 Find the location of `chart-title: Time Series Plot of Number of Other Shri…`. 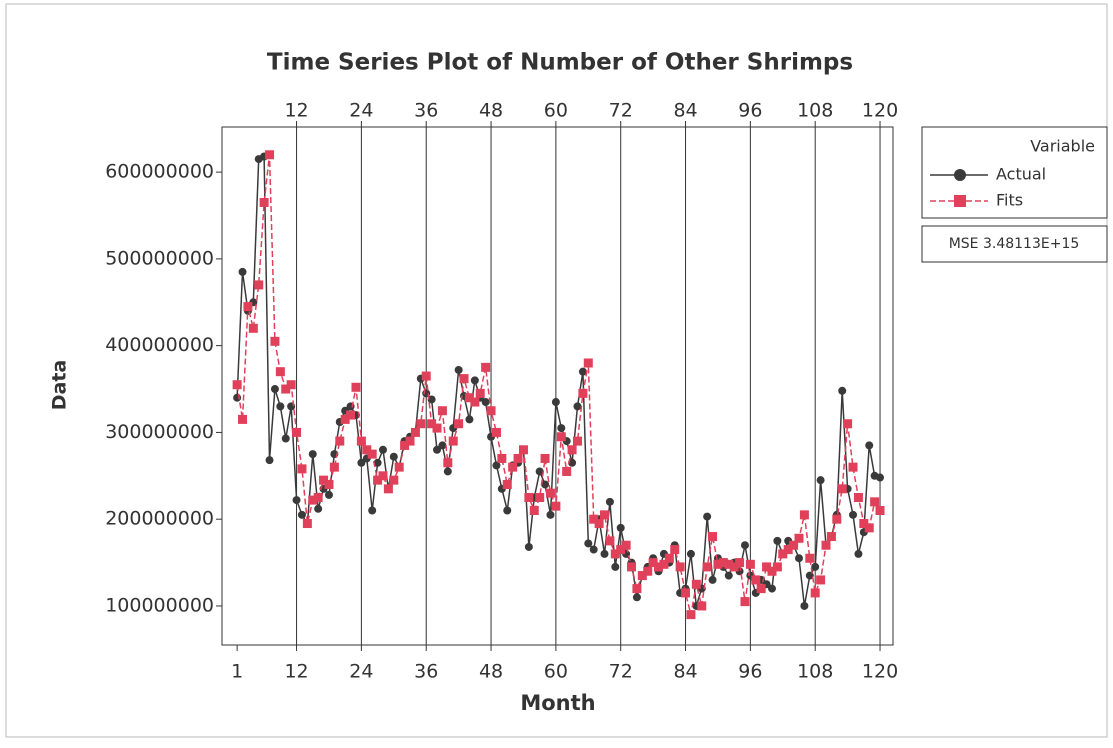

chart-title: Time Series Plot of Number of Other Shri… is located at coordinates (560, 63).